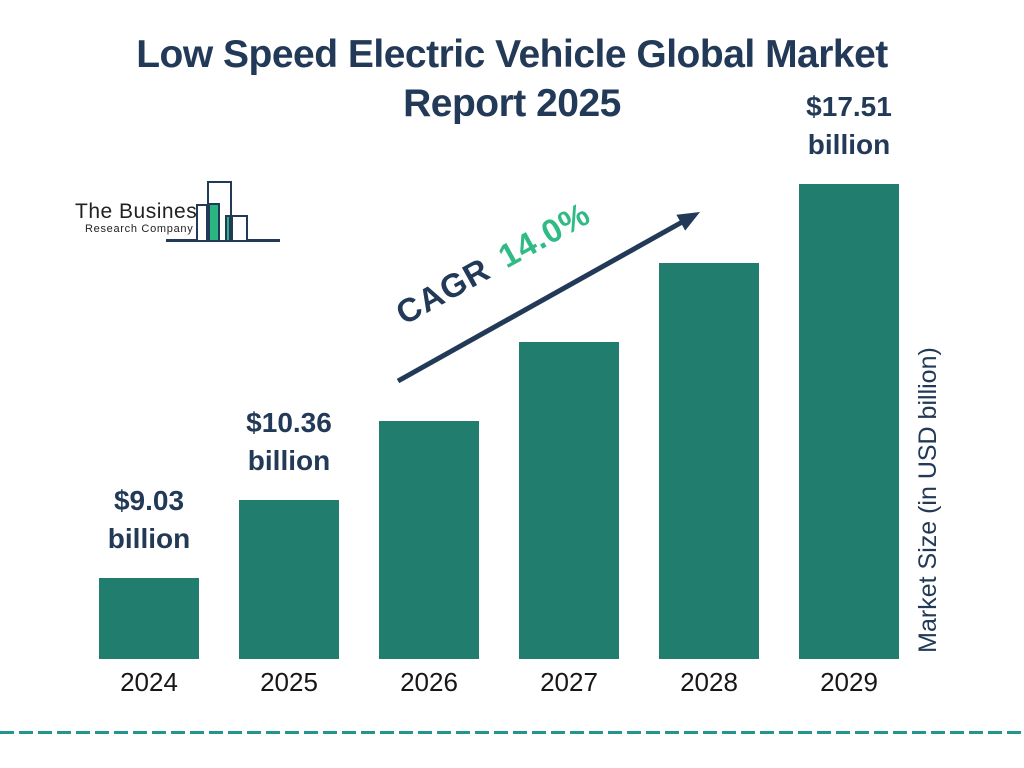  I want to click on logo-small-green-bar, so click(228, 228).